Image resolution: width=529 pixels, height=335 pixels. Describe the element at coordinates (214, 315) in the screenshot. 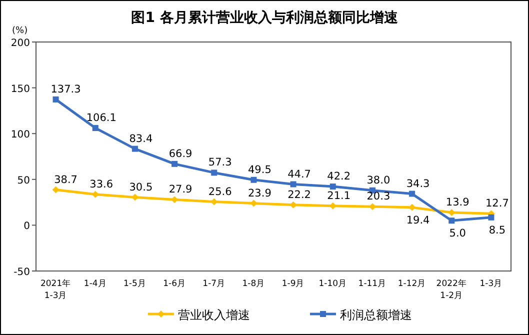

I see `legend-label: 营业收入增速` at that location.